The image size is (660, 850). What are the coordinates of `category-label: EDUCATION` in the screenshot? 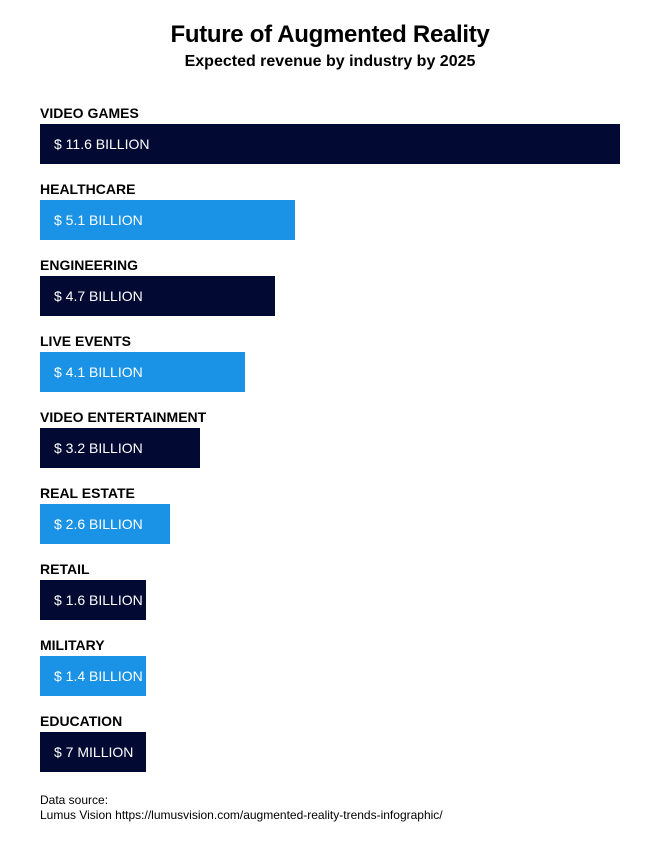 It's located at (81, 721).